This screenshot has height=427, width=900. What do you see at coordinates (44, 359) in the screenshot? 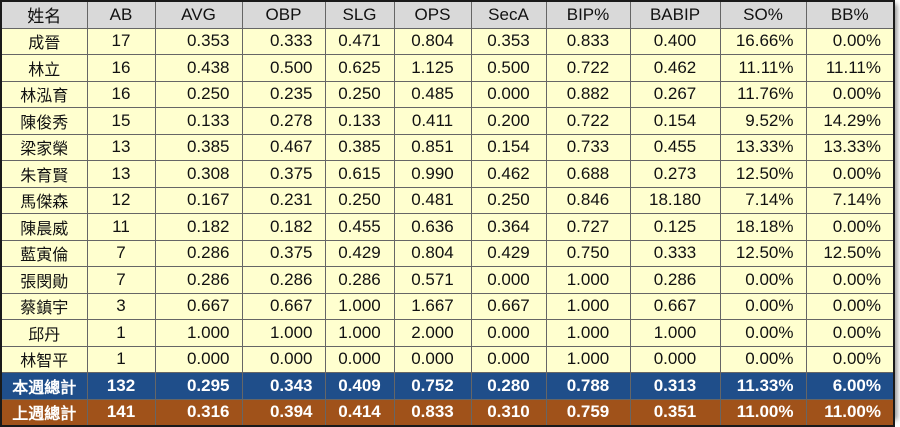
I see `cell-name: 林智平` at bounding box center [44, 359].